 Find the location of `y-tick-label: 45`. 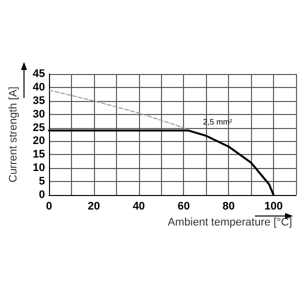

y-tick-label: 45 is located at coordinates (38, 74).